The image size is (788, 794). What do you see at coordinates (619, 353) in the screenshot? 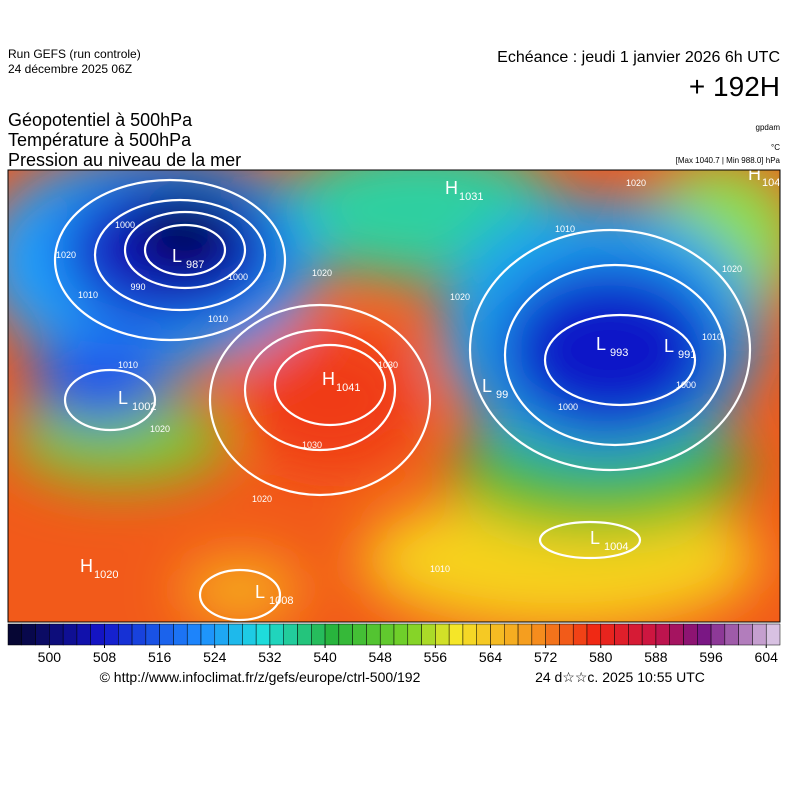
I see `center-value: 993` at bounding box center [619, 353].